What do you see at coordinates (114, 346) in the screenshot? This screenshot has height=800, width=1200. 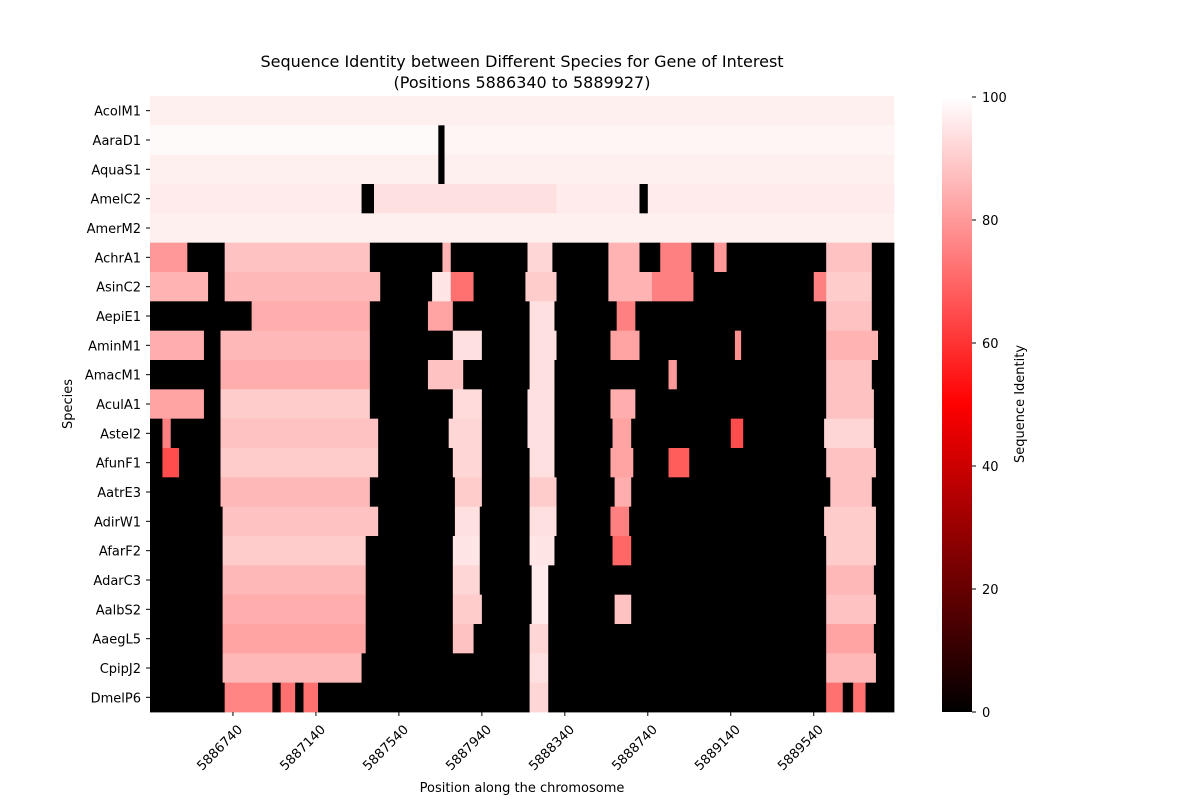 I see `y-tick-label: AminM1` at bounding box center [114, 346].